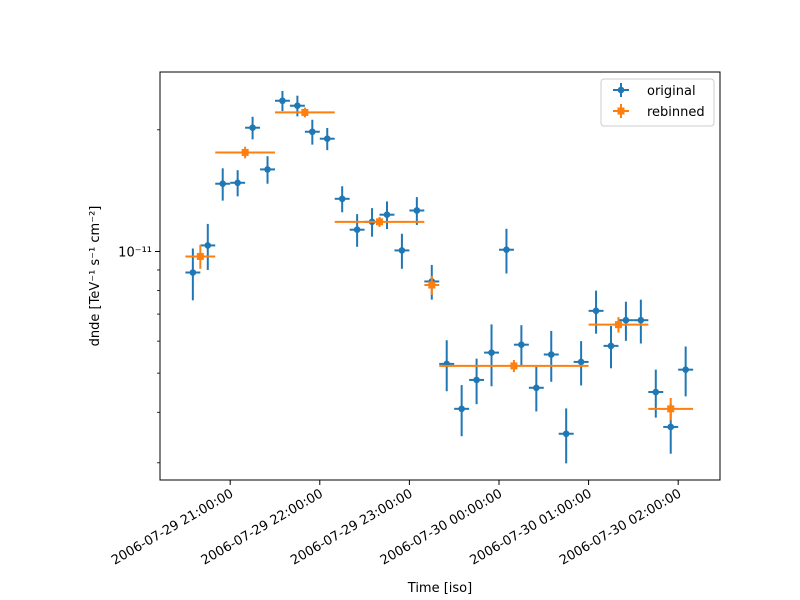  I want to click on legend-box, so click(657, 102).